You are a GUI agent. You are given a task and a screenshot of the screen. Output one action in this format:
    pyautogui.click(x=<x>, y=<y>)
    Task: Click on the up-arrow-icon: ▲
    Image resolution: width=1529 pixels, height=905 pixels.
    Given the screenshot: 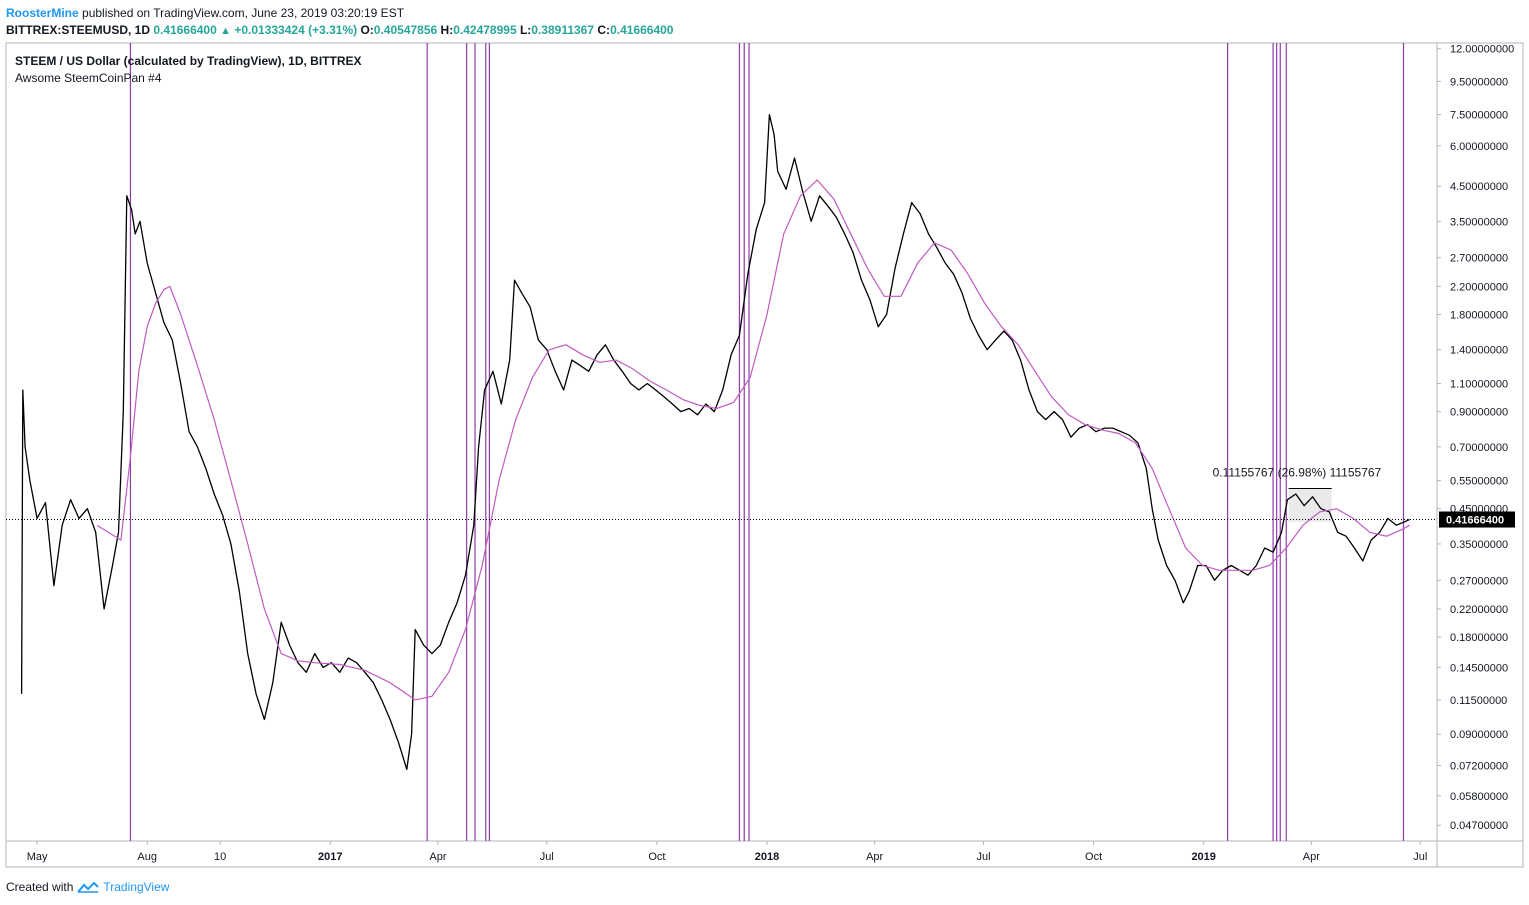 What is the action you would take?
    pyautogui.click(x=225, y=31)
    